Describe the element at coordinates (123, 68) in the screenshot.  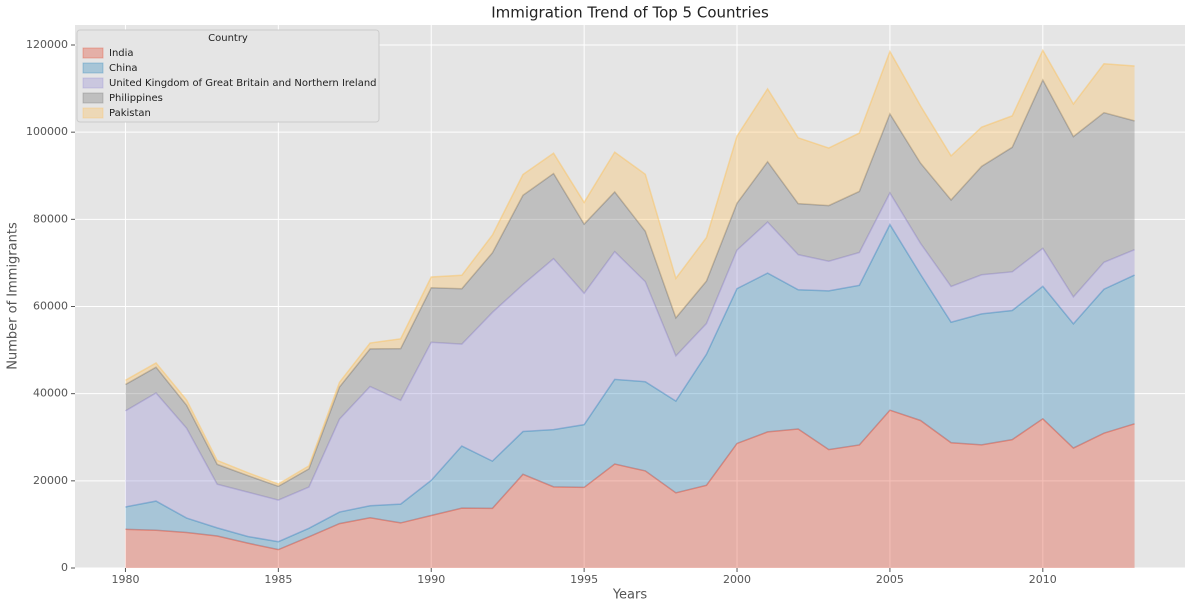
I see `legend-label: China` at that location.